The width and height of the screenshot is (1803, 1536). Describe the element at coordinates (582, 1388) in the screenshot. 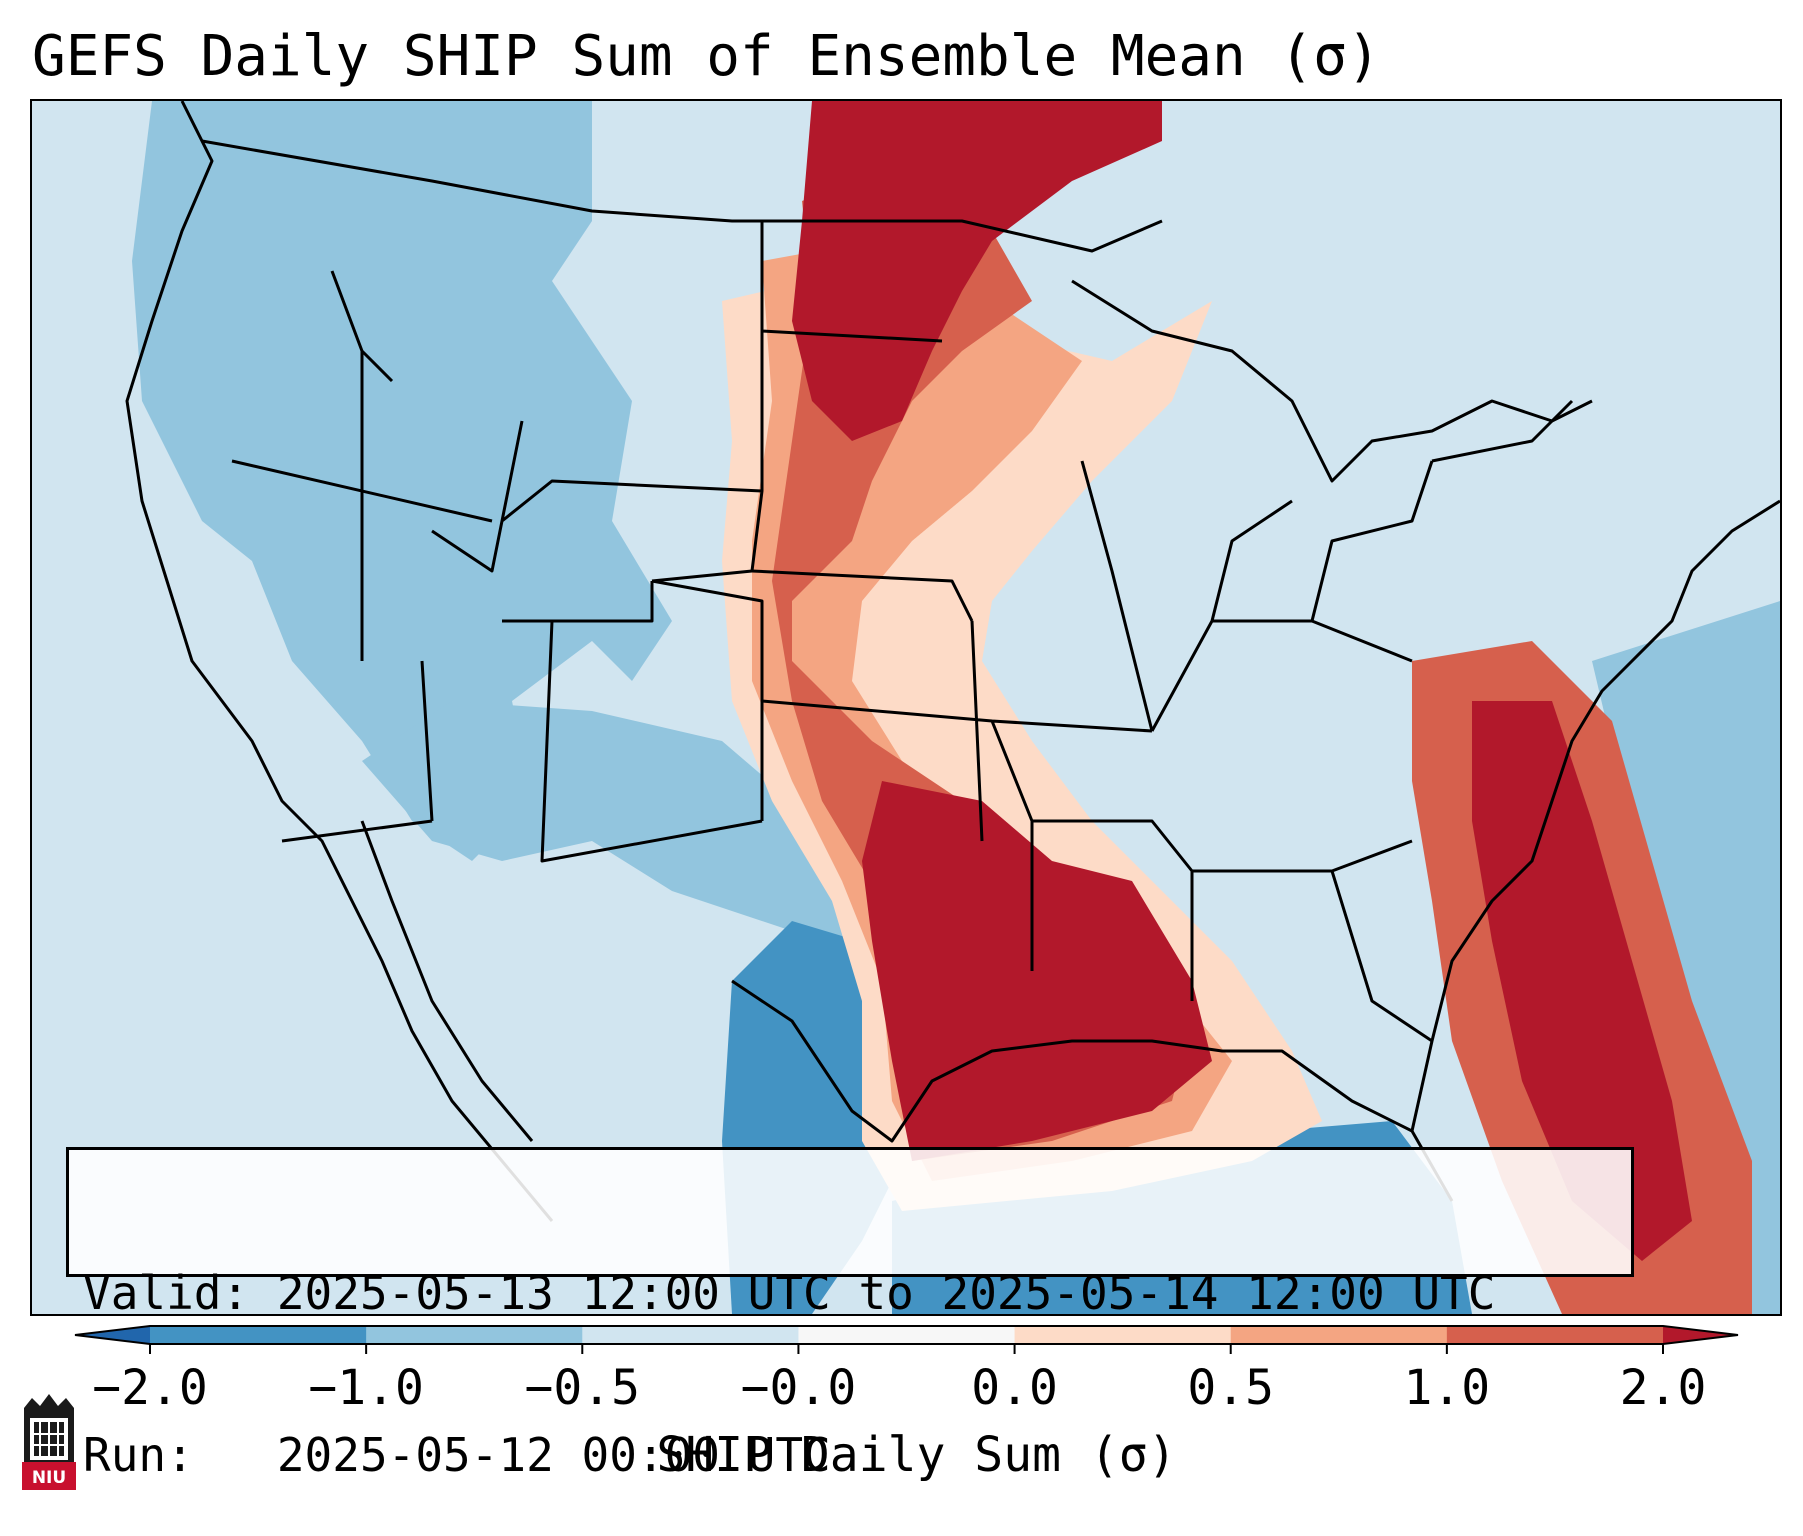

I see `colorbar-tick-label: −0.5` at that location.